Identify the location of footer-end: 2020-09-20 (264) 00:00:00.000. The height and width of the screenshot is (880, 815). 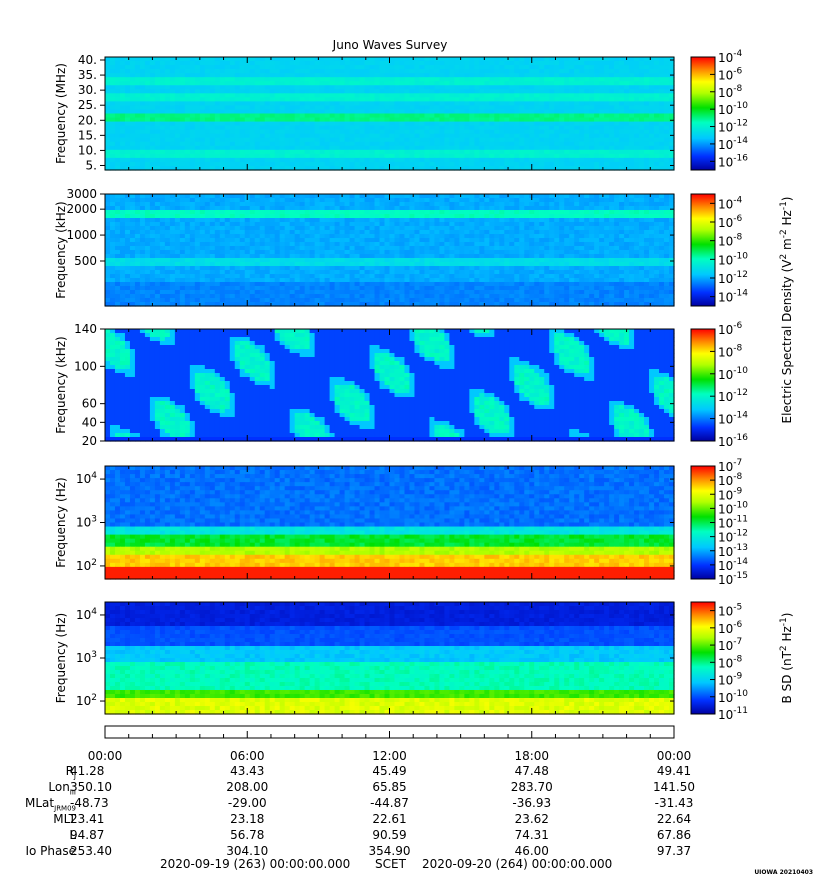
(517, 864).